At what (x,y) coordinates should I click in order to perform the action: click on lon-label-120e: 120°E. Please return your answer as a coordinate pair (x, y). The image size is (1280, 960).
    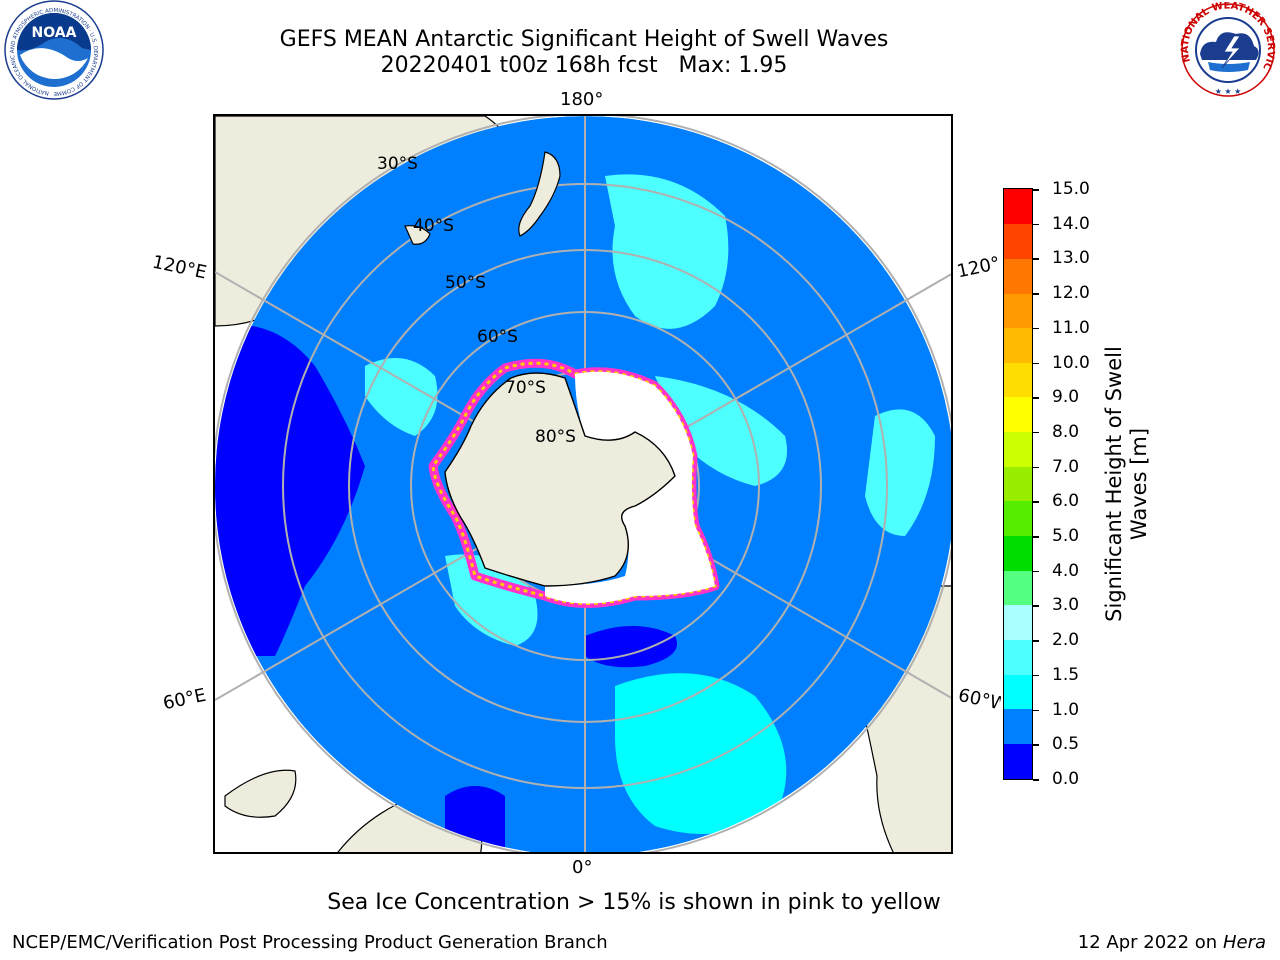
    Looking at the image, I should click on (179, 267).